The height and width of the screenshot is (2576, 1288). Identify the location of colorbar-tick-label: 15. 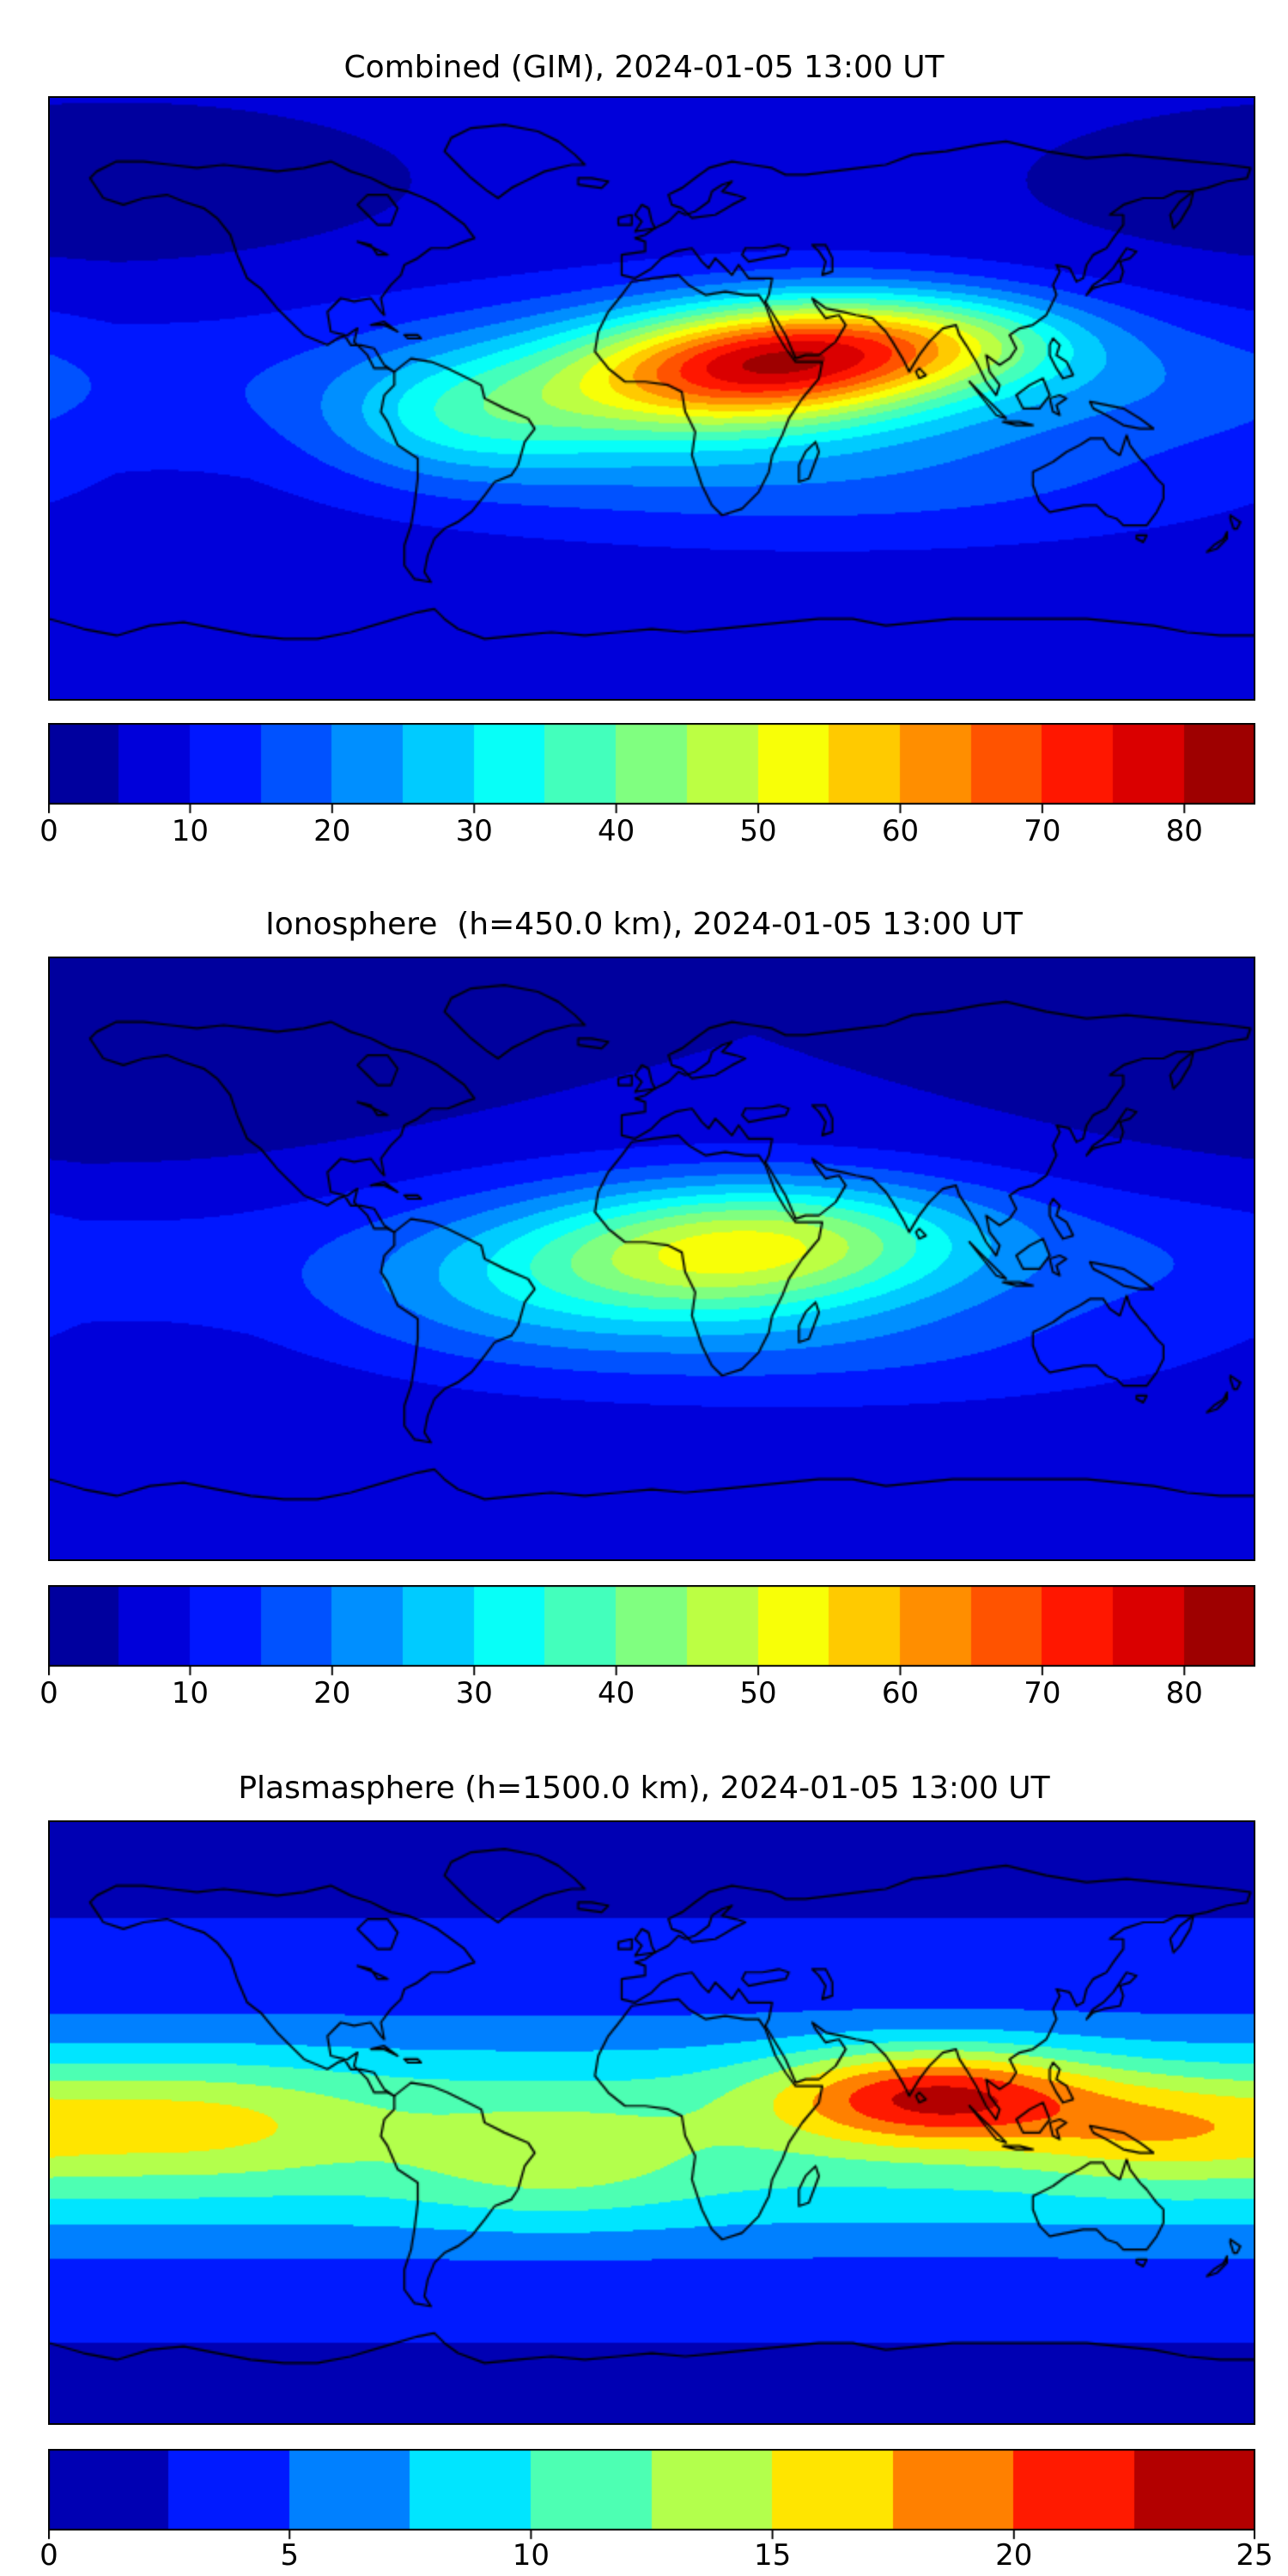
(772, 2555).